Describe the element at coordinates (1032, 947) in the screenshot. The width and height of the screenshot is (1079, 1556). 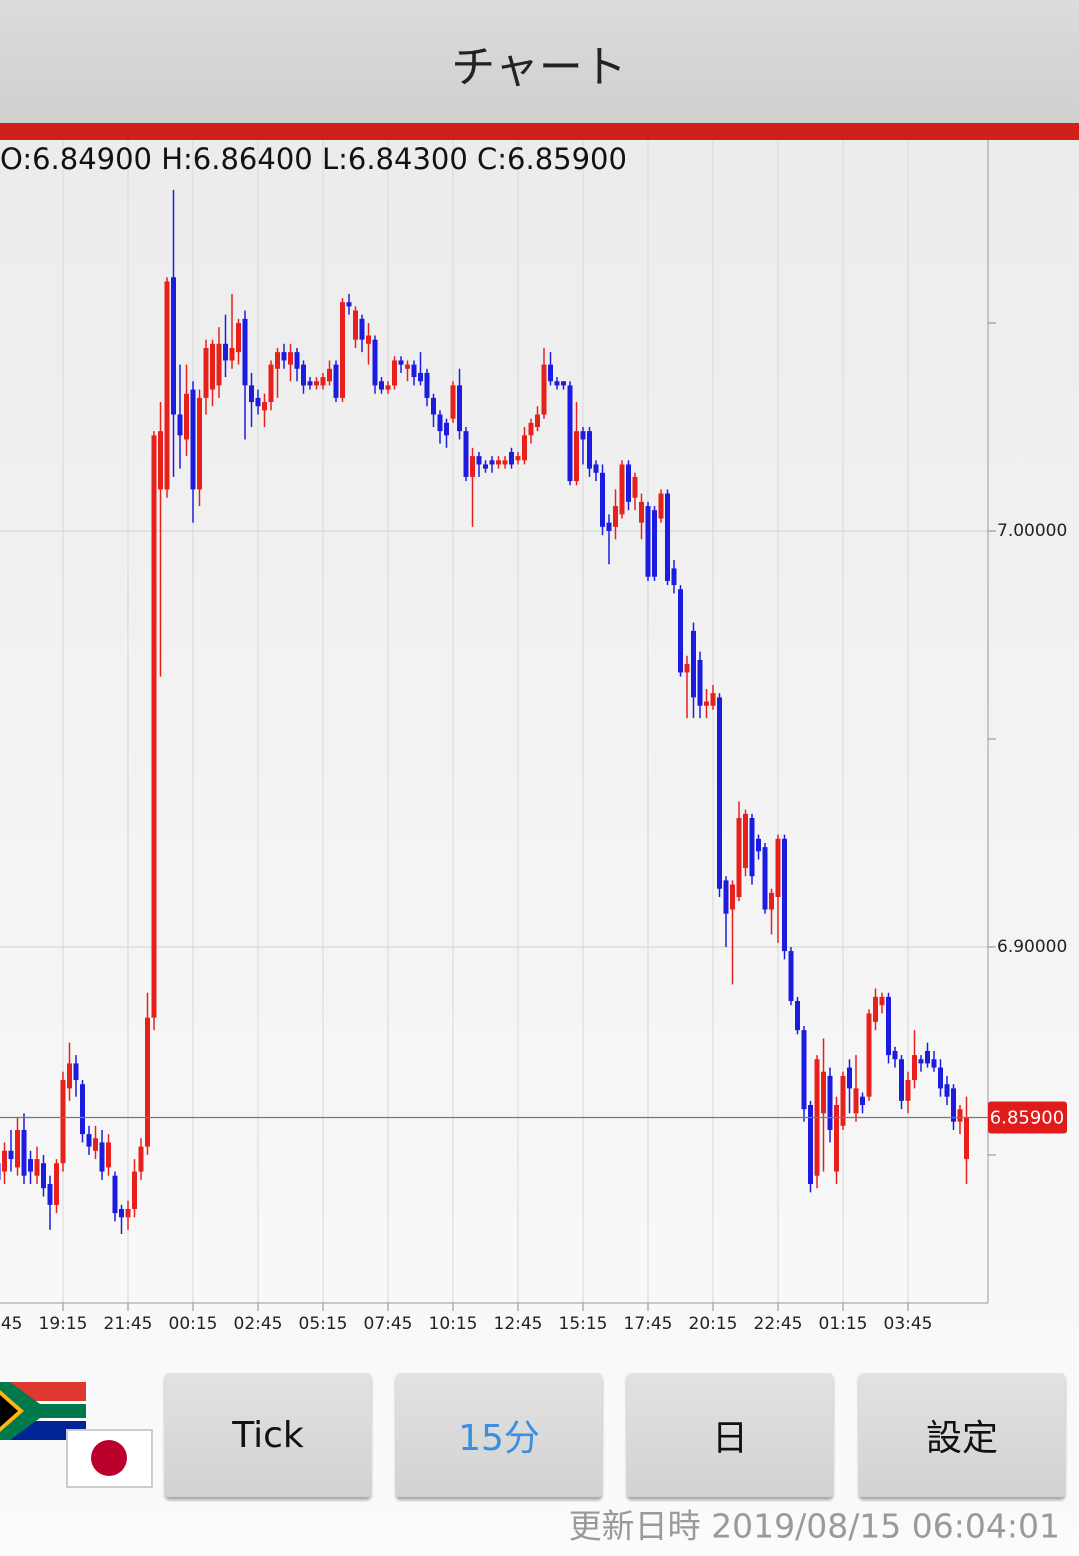
I see `y-tick-label: 6.90000` at that location.